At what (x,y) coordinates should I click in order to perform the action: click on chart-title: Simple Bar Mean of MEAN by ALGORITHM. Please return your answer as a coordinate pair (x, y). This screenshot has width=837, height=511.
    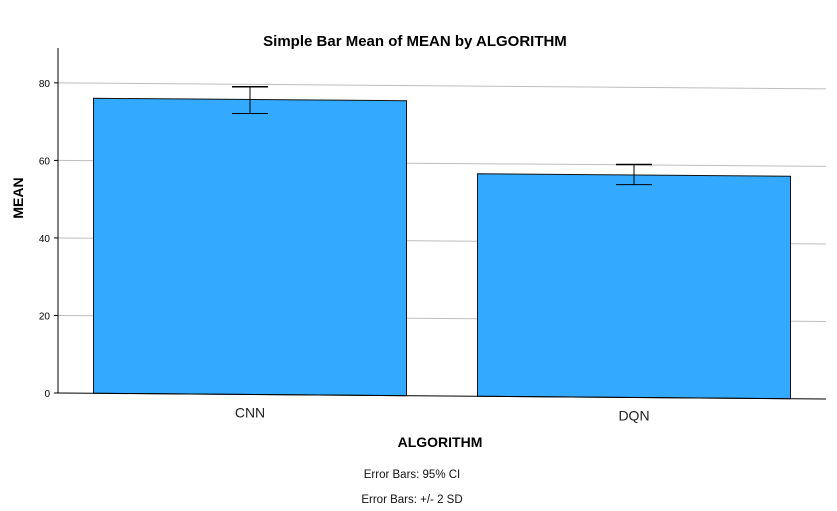
    Looking at the image, I should click on (415, 41).